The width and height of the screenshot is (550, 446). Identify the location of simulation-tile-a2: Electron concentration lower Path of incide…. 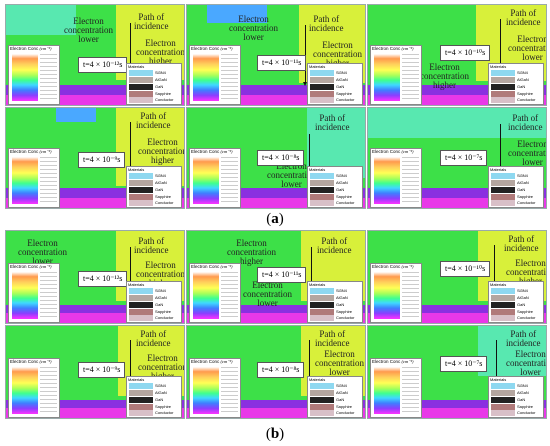
(276, 55).